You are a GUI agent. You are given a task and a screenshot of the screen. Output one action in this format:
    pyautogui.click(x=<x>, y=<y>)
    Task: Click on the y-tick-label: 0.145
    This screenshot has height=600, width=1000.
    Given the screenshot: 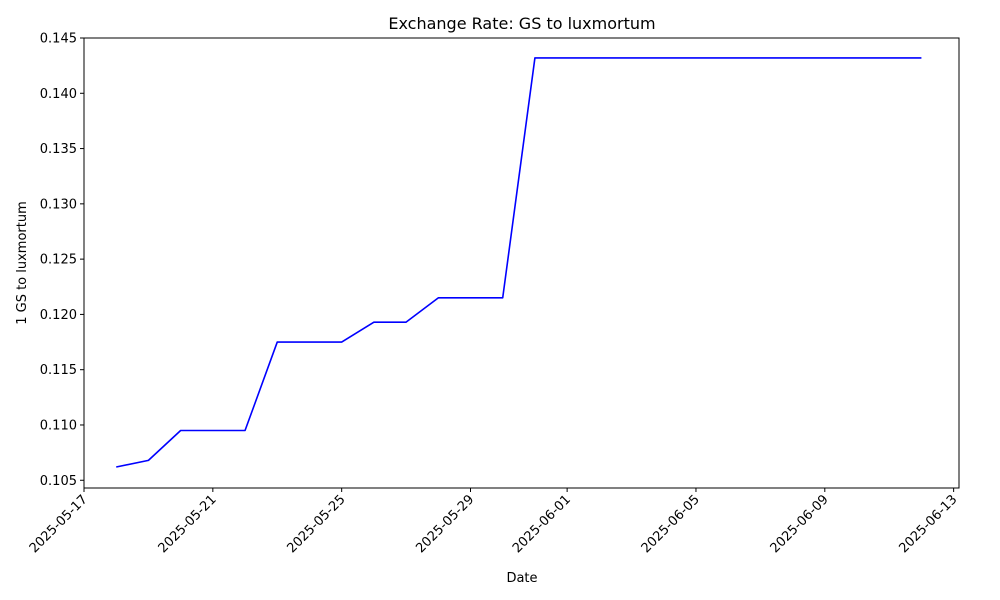 What is the action you would take?
    pyautogui.click(x=58, y=39)
    